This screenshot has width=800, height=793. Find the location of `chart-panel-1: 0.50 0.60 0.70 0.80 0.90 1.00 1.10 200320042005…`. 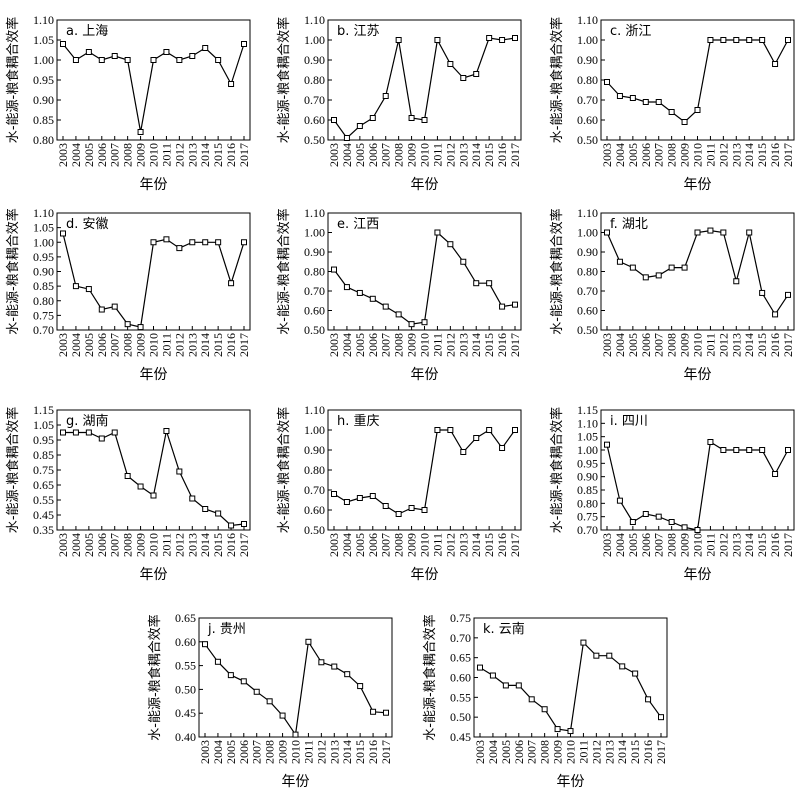

chart-panel-1: 0.50 0.60 0.70 0.80 0.90 1.00 1.10 200320042005… is located at coordinates (399, 103).